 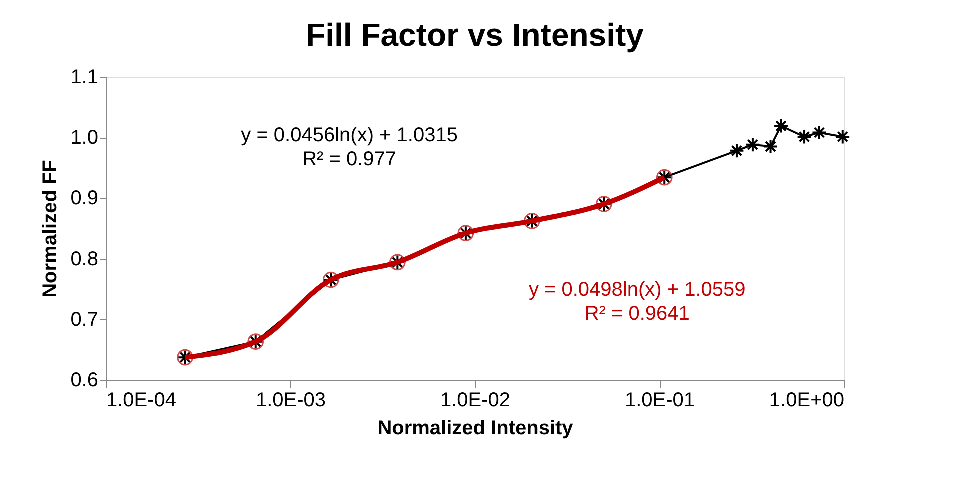 What do you see at coordinates (291, 401) in the screenshot?
I see `x-tick-label: 1.0E-03` at bounding box center [291, 401].